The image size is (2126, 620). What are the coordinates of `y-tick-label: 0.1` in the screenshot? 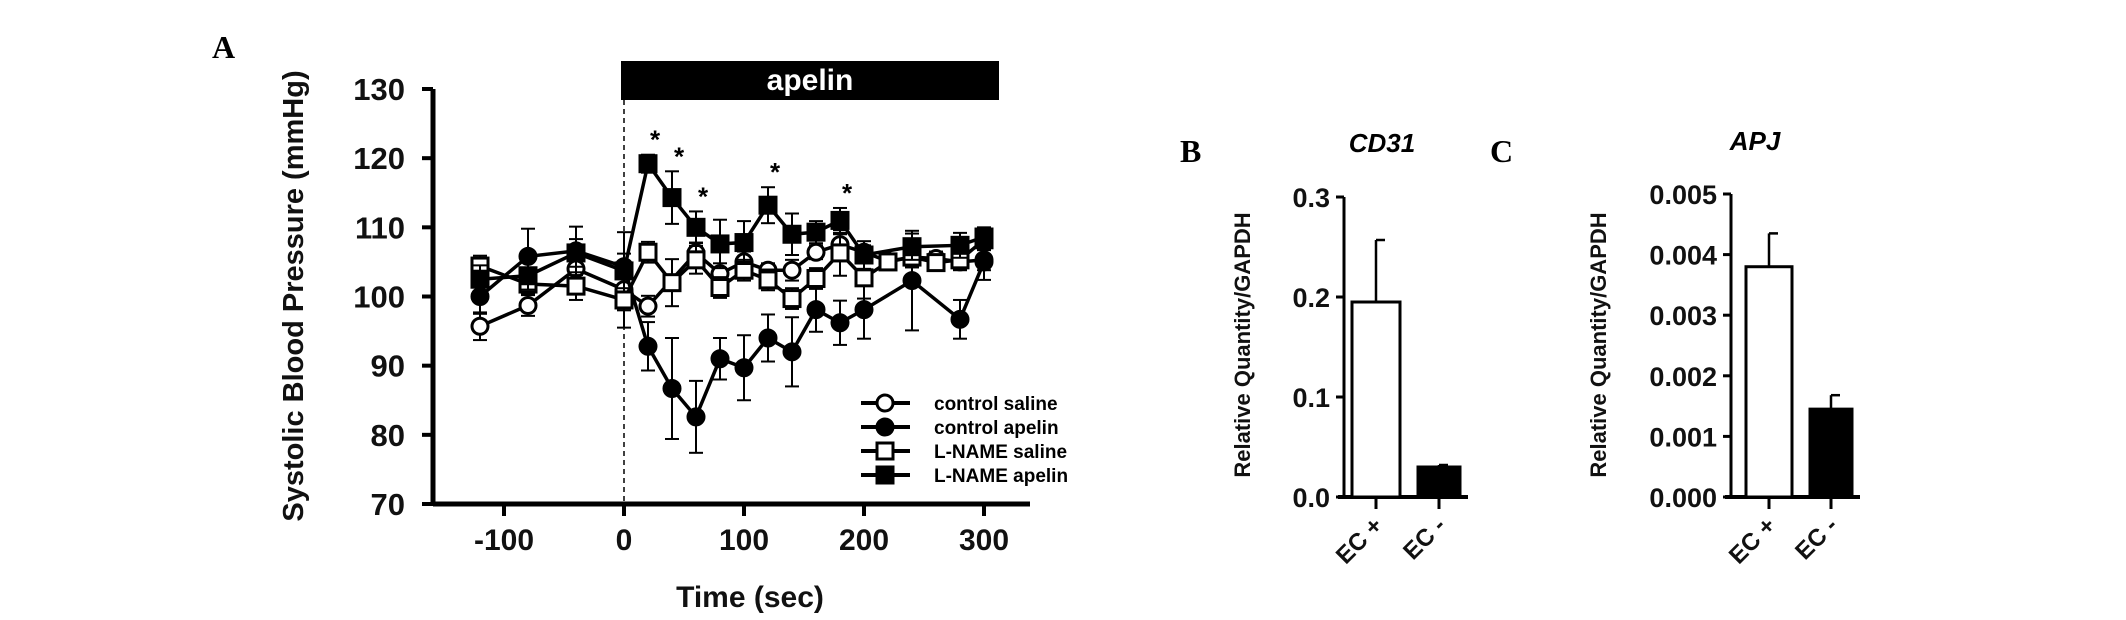 It's located at (1311, 398).